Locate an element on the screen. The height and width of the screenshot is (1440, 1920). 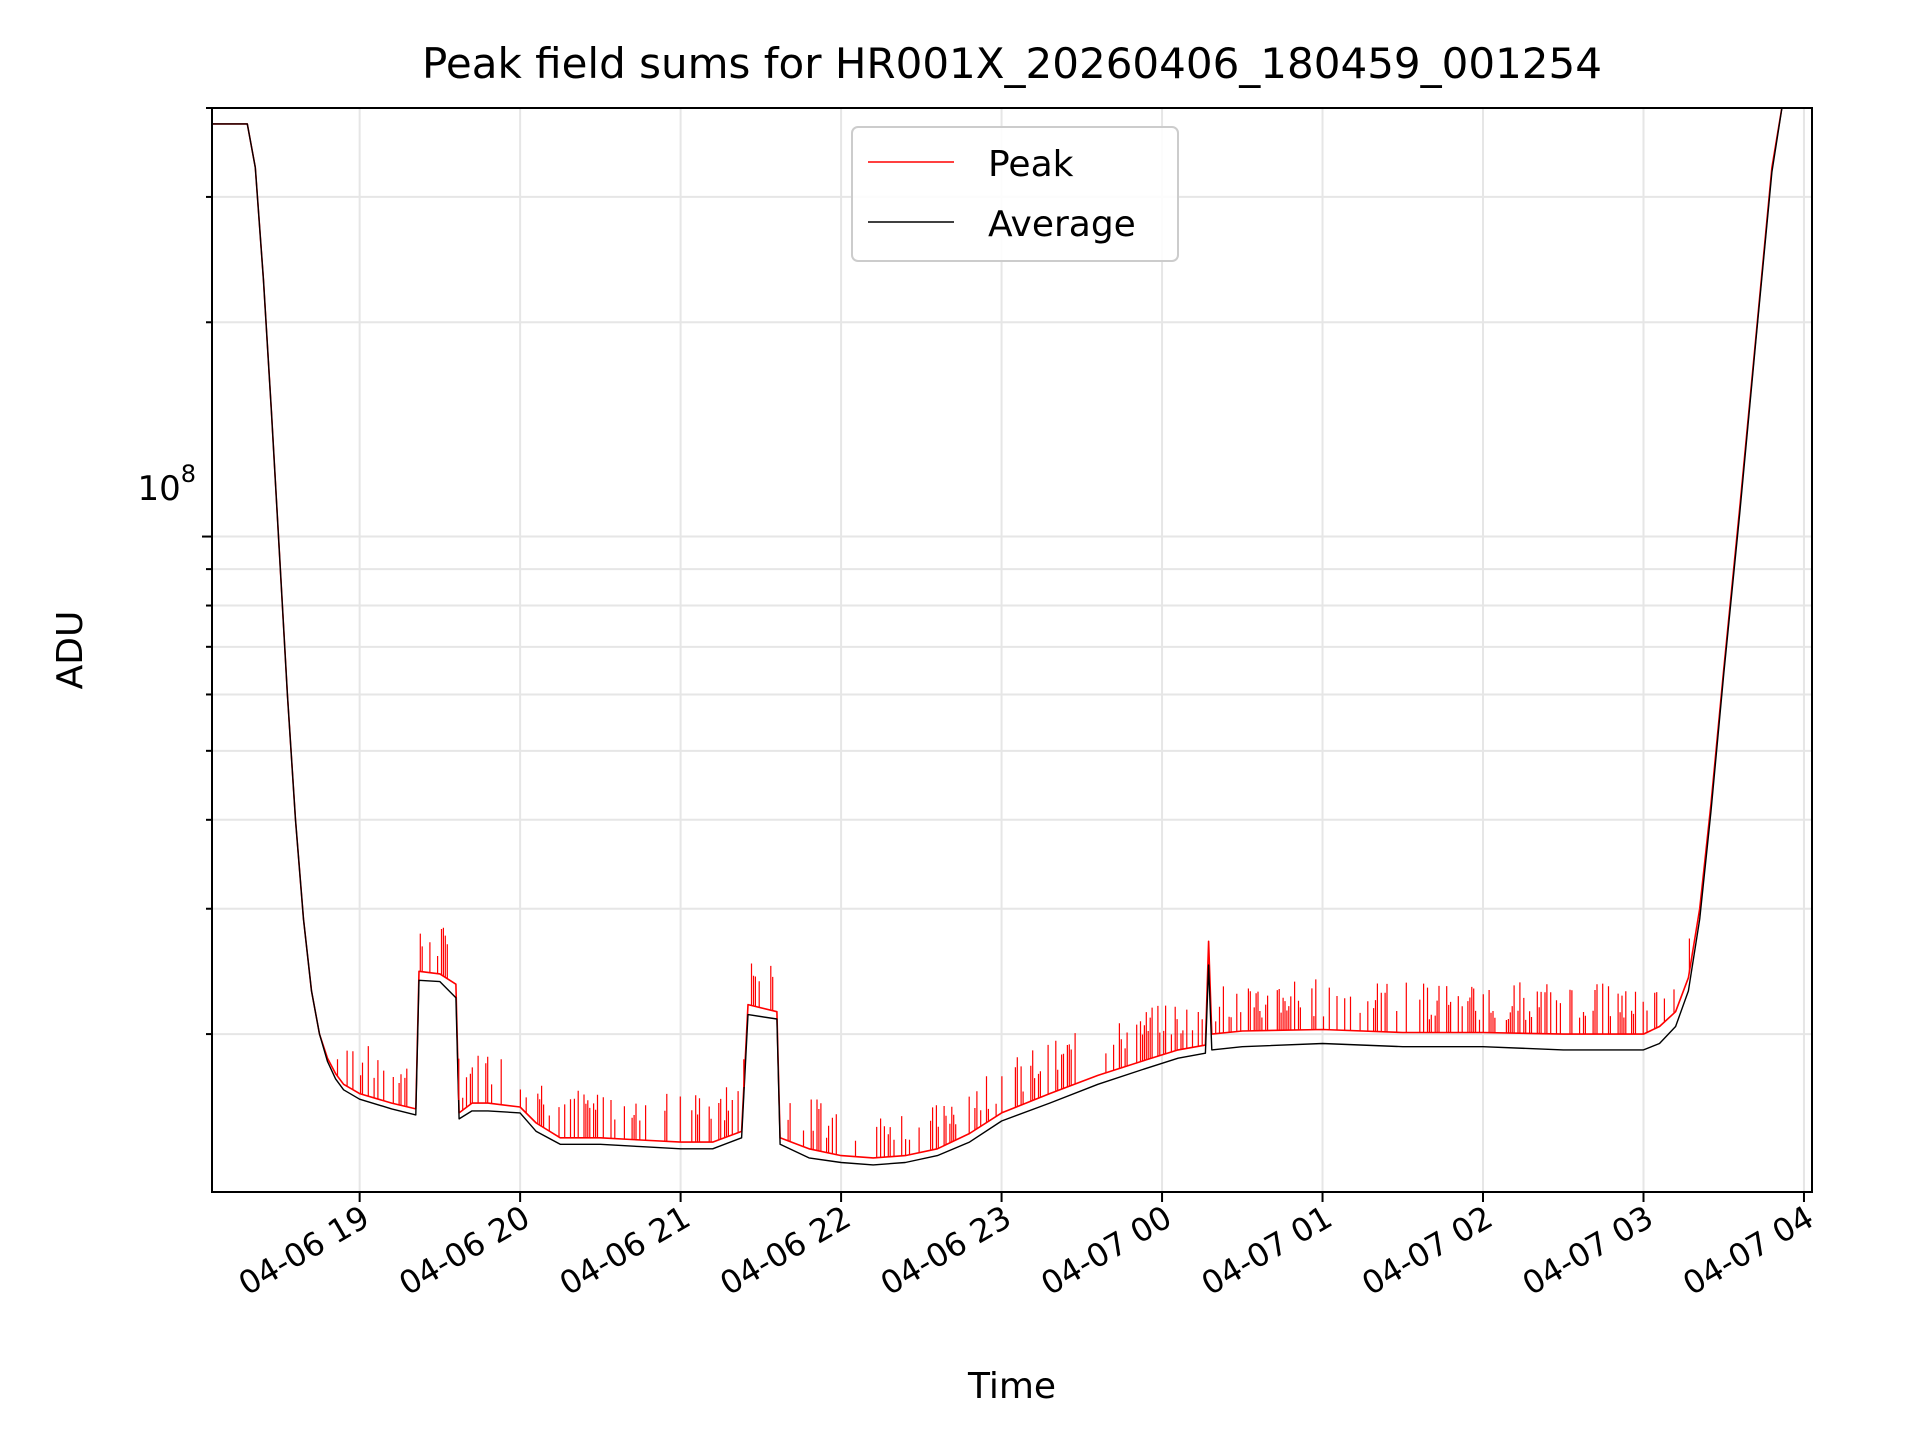
y-axis-label: ADU is located at coordinates (70, 650).